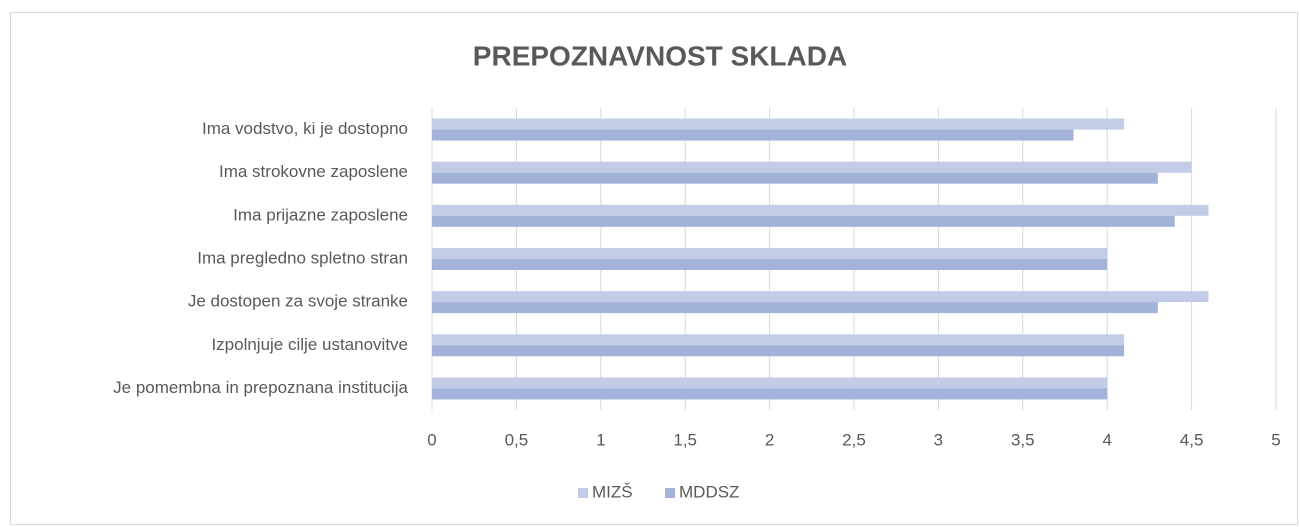  Describe the element at coordinates (298, 301) in the screenshot. I see `y-tick-label: Je dostopen za svoje stranke` at that location.